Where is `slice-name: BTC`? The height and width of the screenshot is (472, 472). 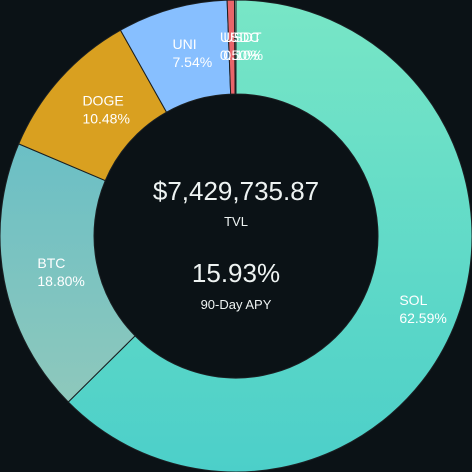
slice-name: BTC is located at coordinates (51, 263).